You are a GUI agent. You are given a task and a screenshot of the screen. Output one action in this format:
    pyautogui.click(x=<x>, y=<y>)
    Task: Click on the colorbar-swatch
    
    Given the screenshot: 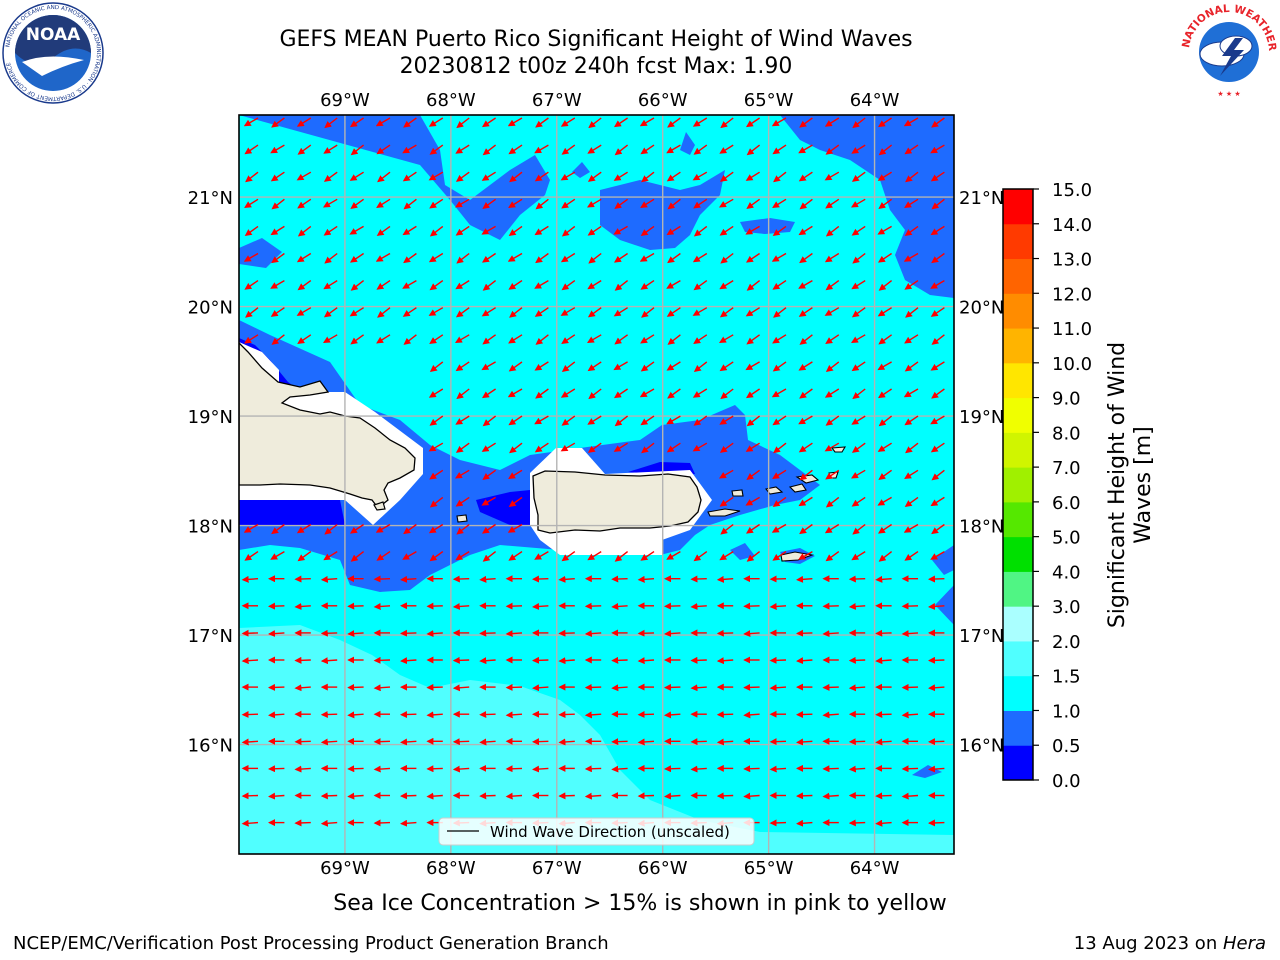 What is the action you would take?
    pyautogui.click(x=1018, y=519)
    